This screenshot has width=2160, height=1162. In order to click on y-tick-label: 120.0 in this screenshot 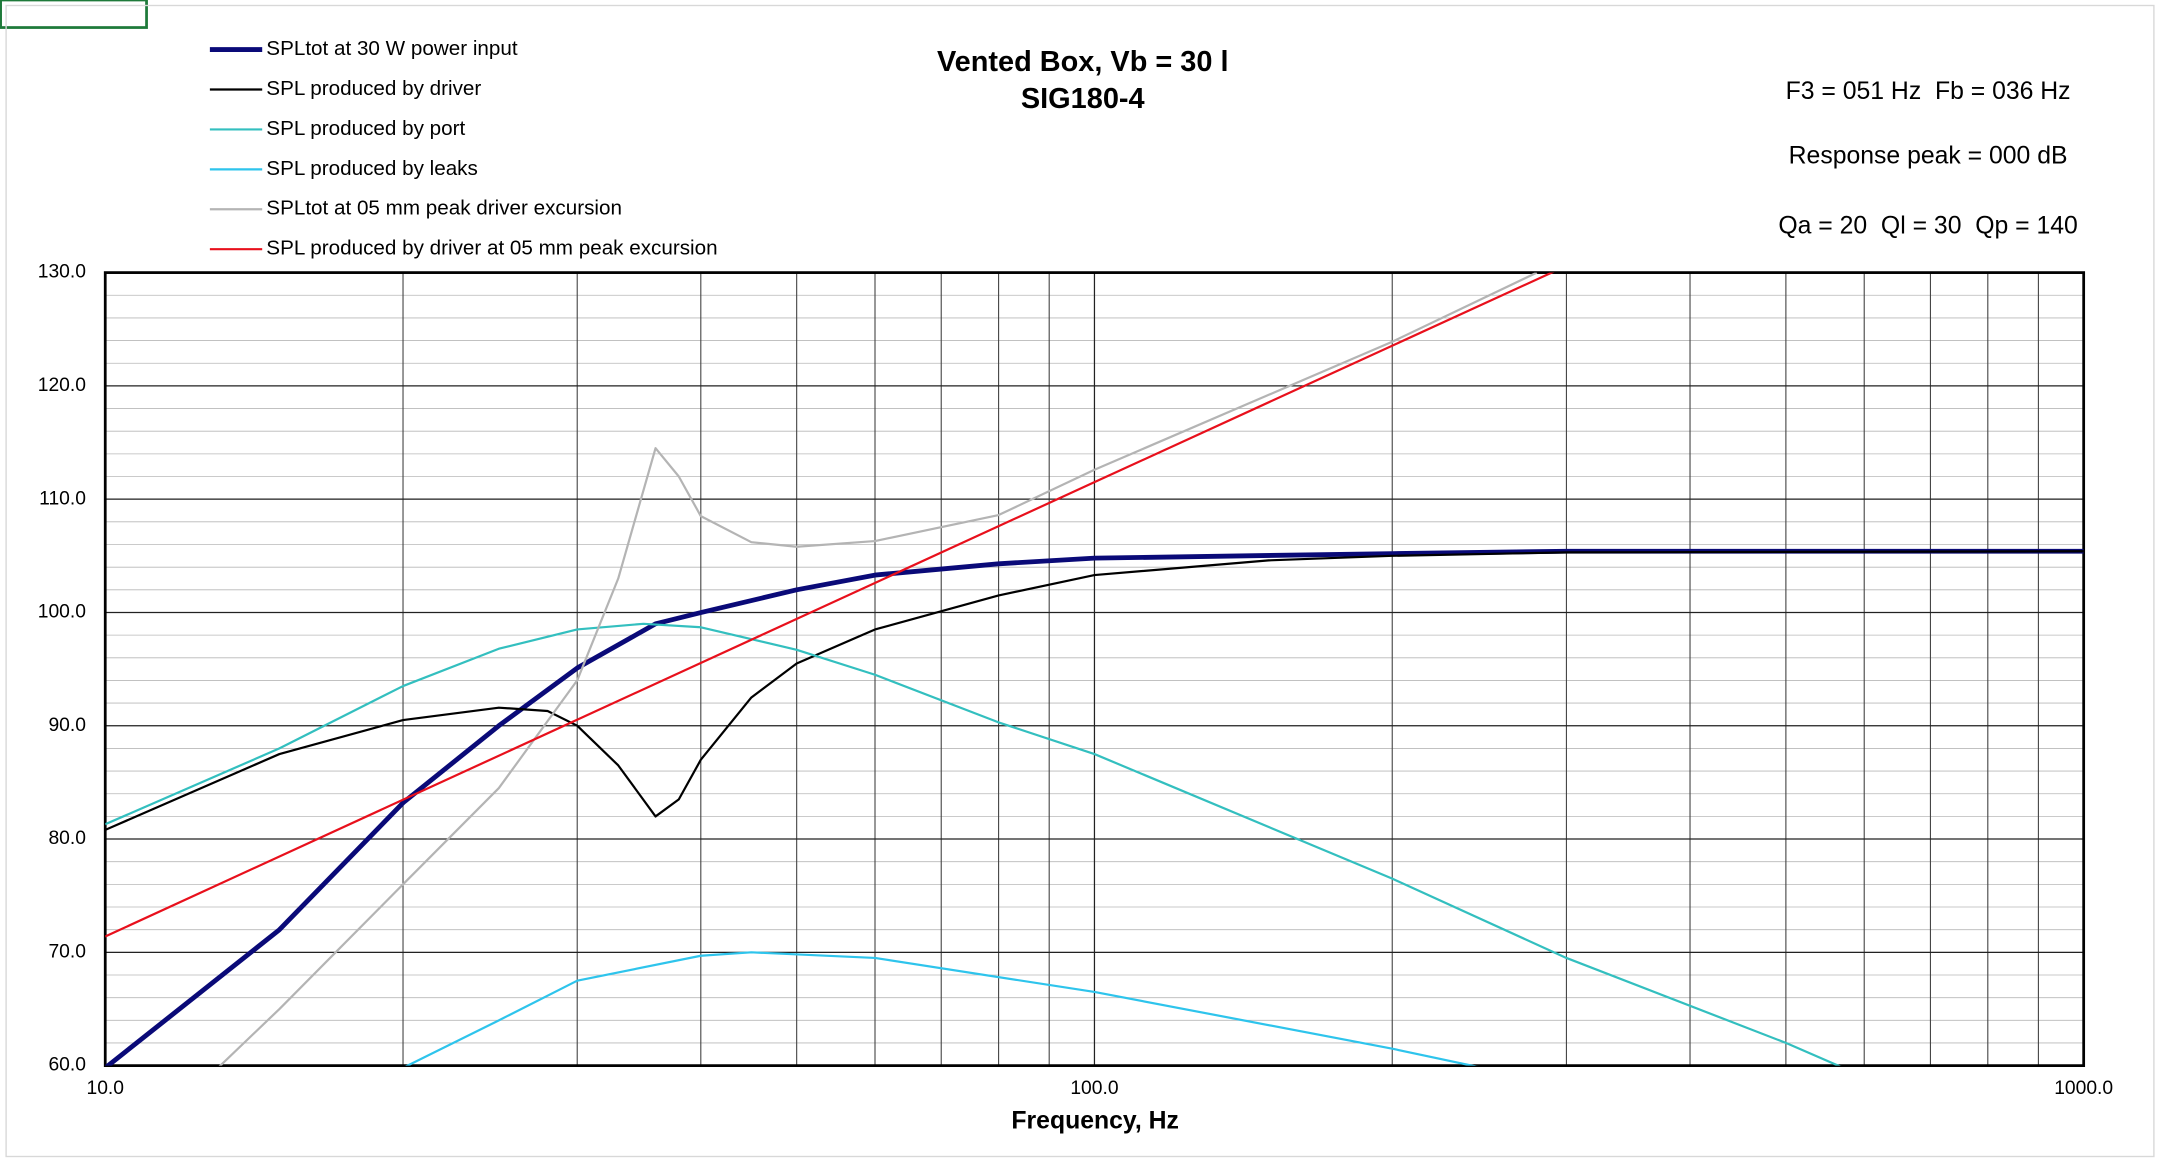, I will do `click(62, 385)`.